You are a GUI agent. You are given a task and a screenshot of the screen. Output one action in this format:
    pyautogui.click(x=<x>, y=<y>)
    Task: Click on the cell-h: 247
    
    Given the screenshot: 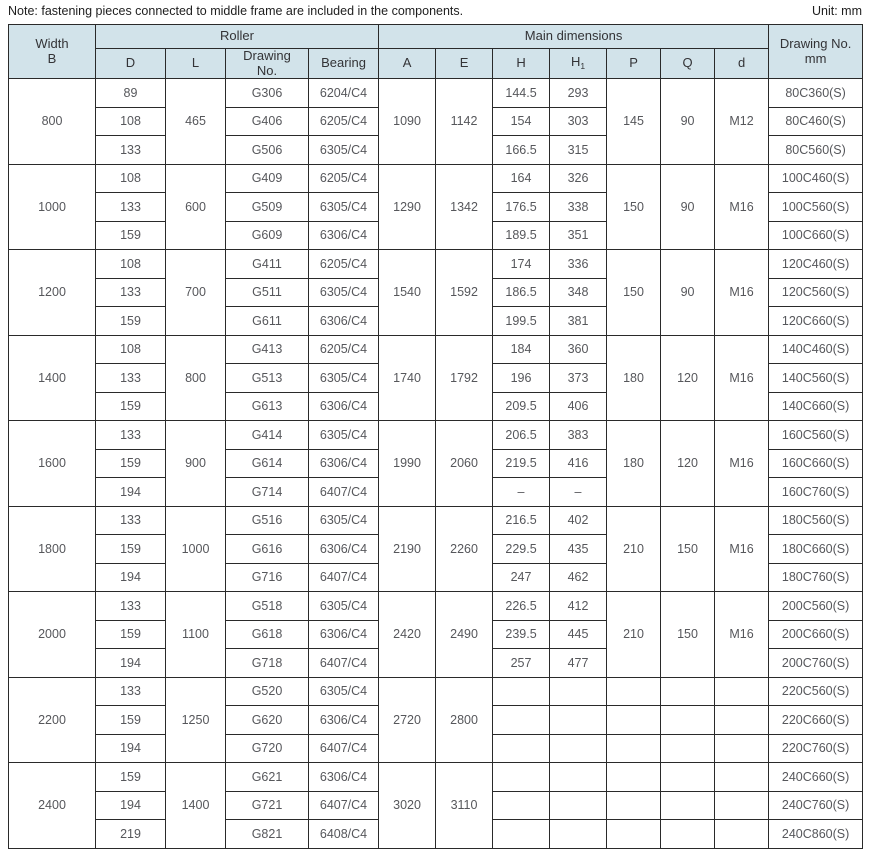 What is the action you would take?
    pyautogui.click(x=521, y=577)
    